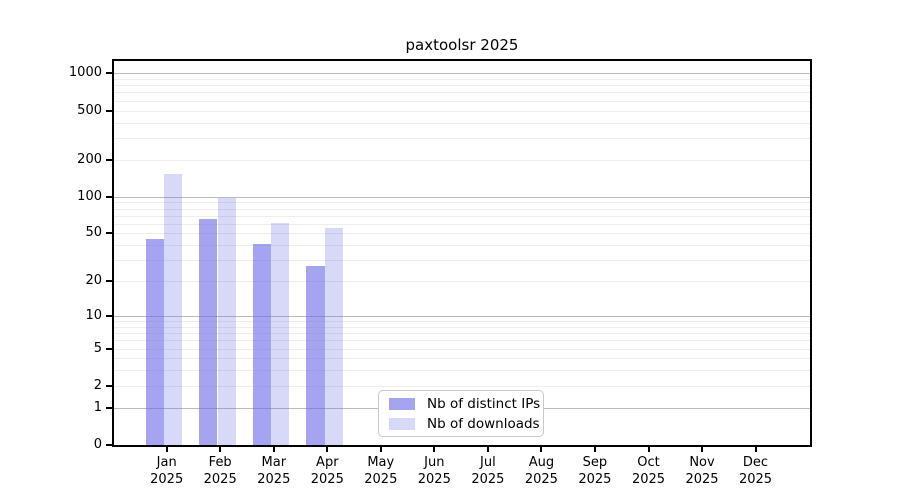  I want to click on legend-label-distinct-ips: Nb of distinct IPs, so click(484, 403).